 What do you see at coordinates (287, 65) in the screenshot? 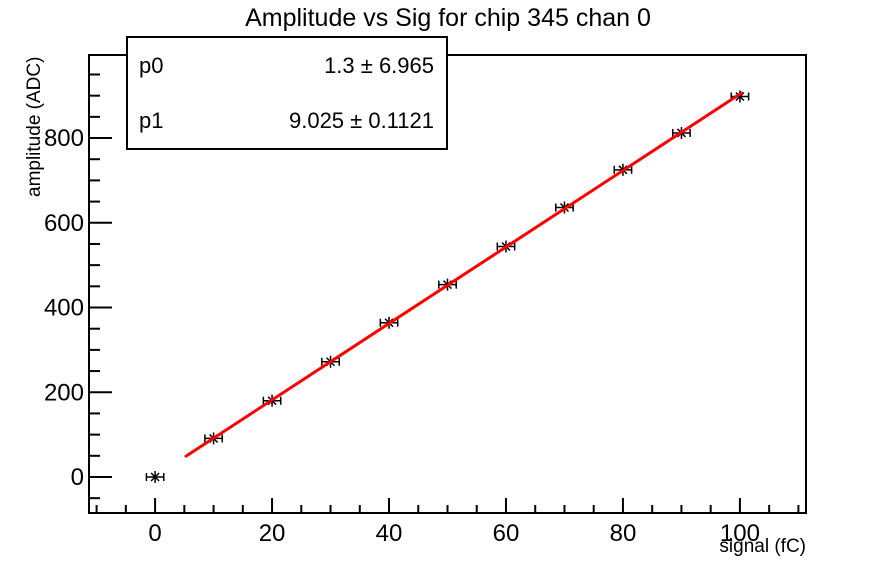
I see `stats-row-p0: p0 1.3 ± 6.965` at bounding box center [287, 65].